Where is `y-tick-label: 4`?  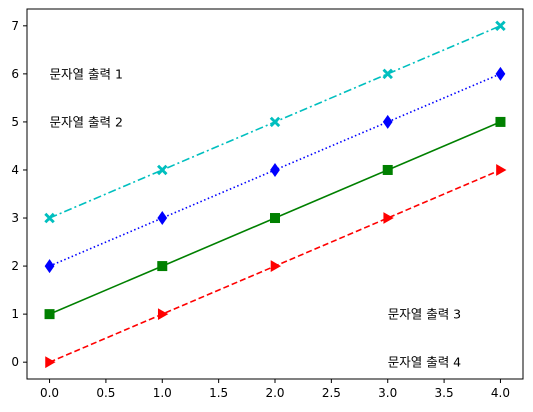
y-tick-label: 4 is located at coordinates (15, 170).